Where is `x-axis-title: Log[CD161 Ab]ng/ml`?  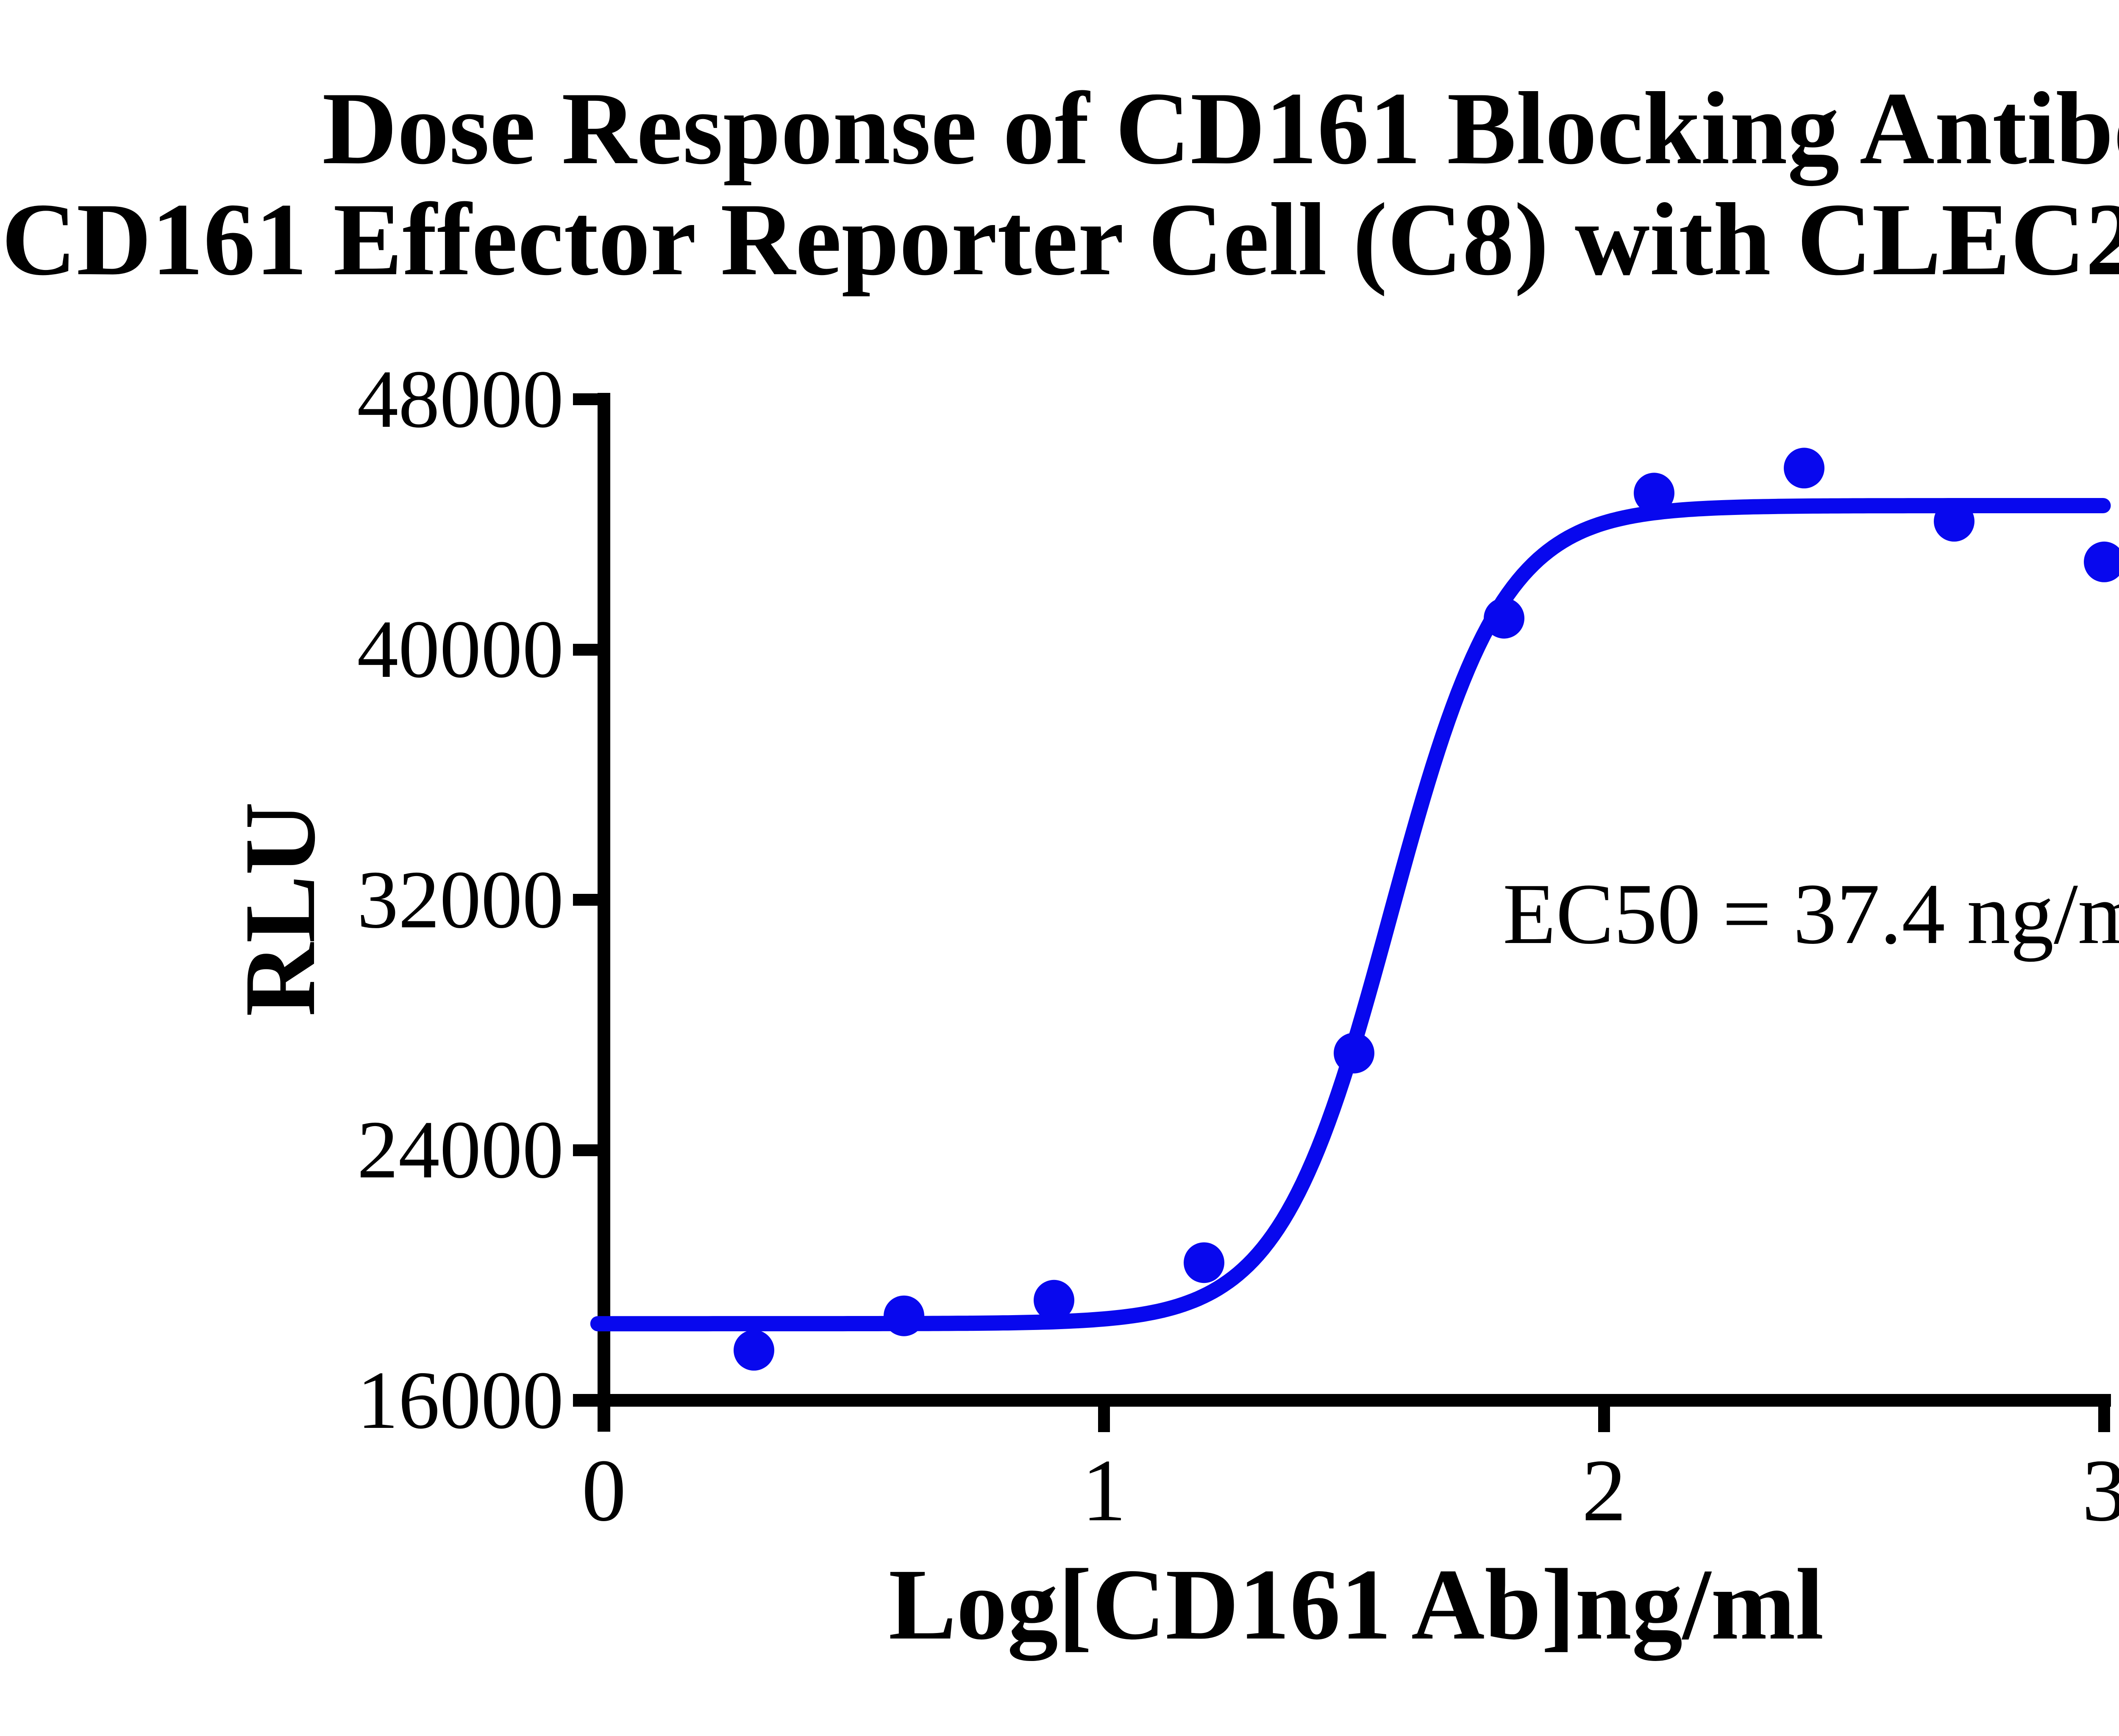 x-axis-title: Log[CD161 Ab]ng/ml is located at coordinates (1356, 1604).